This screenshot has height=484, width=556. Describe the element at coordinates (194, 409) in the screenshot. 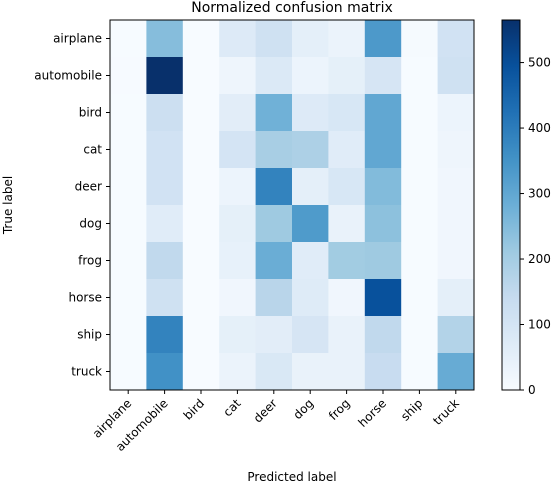

I see `x-tick-label: bird` at that location.